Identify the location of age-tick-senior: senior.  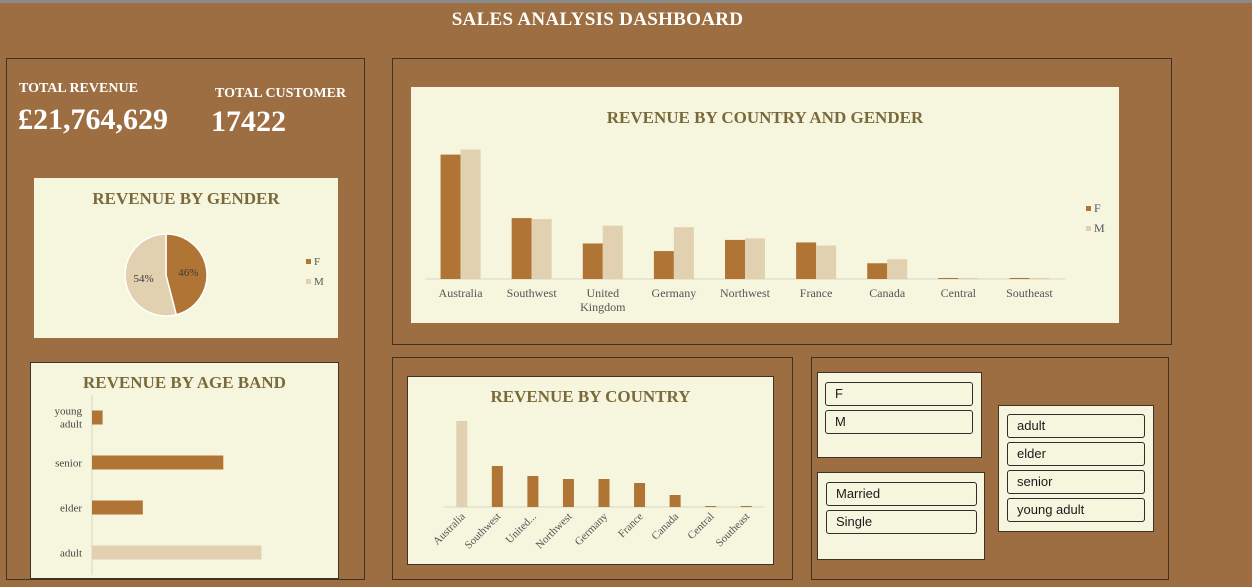
(68, 464).